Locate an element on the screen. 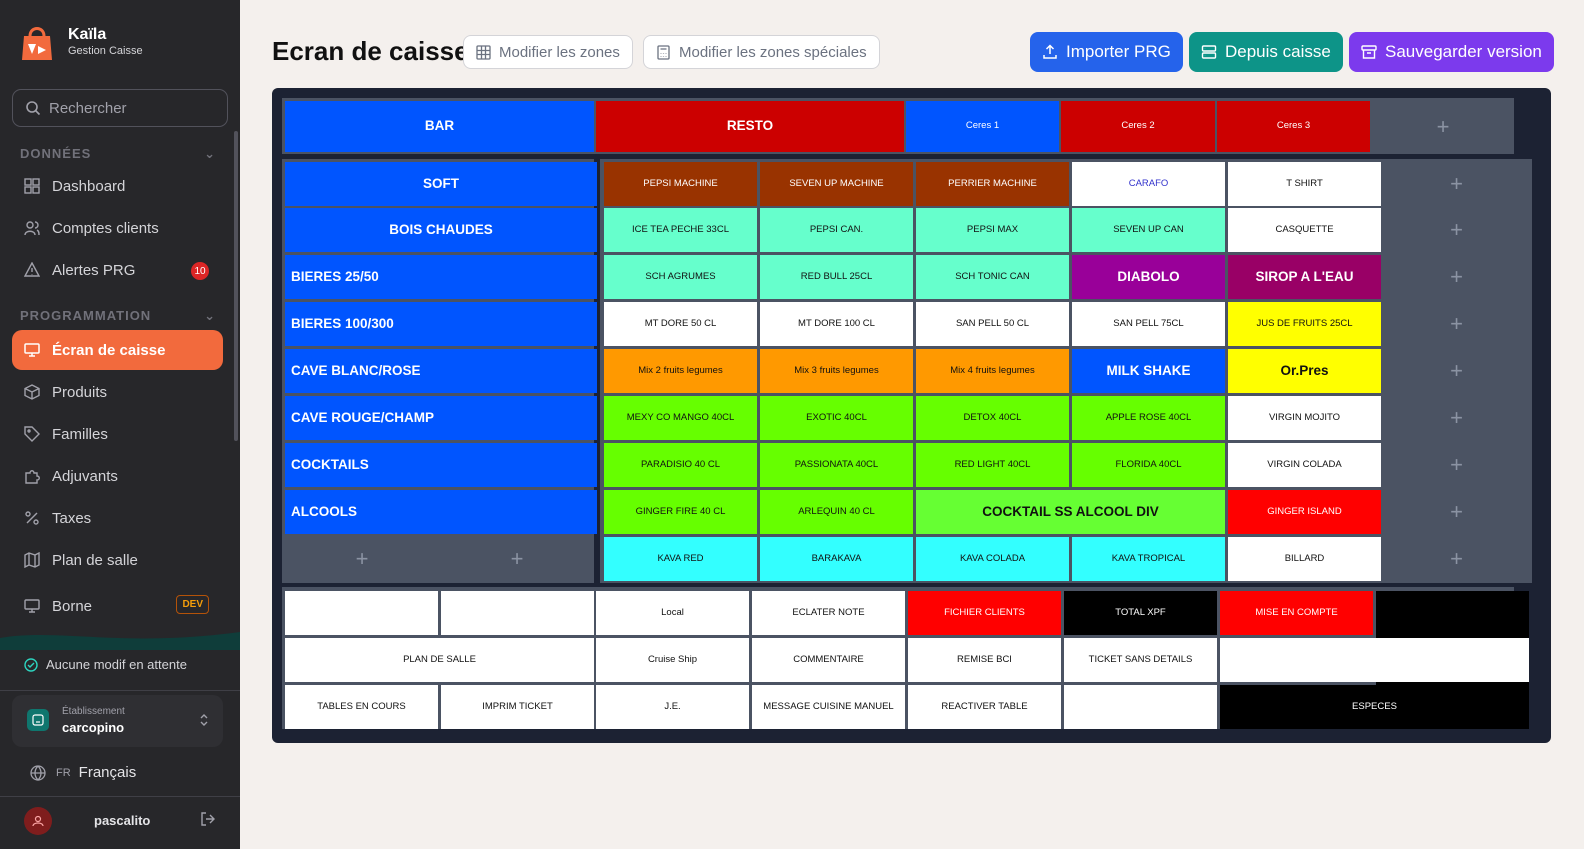 The height and width of the screenshot is (849, 1584). product-button: VIRGIN COLADA is located at coordinates (1304, 465).